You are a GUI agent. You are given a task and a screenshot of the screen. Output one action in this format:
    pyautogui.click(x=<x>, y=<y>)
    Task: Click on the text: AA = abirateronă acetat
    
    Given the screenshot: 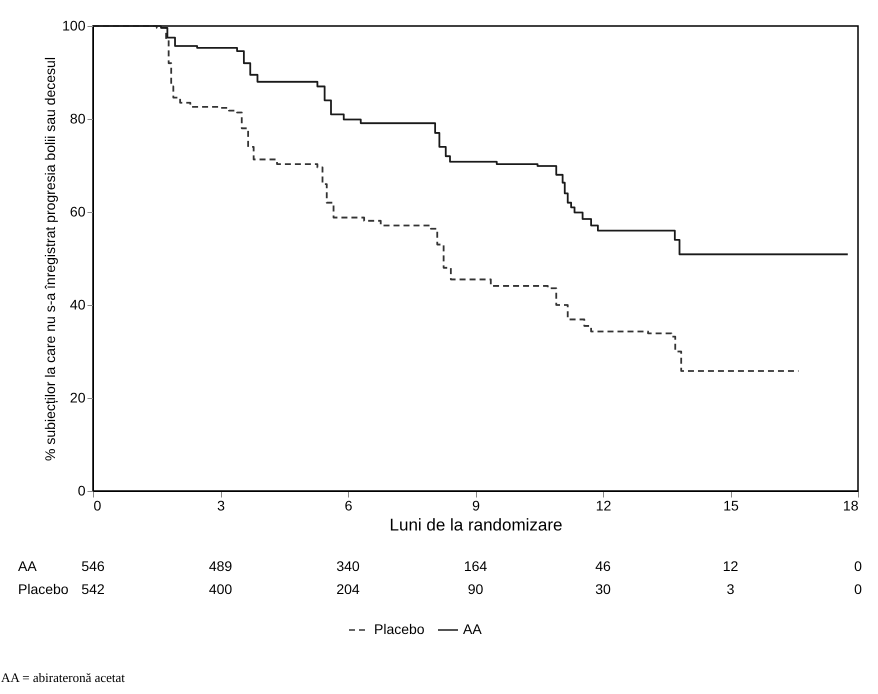 What is the action you would take?
    pyautogui.click(x=63, y=677)
    